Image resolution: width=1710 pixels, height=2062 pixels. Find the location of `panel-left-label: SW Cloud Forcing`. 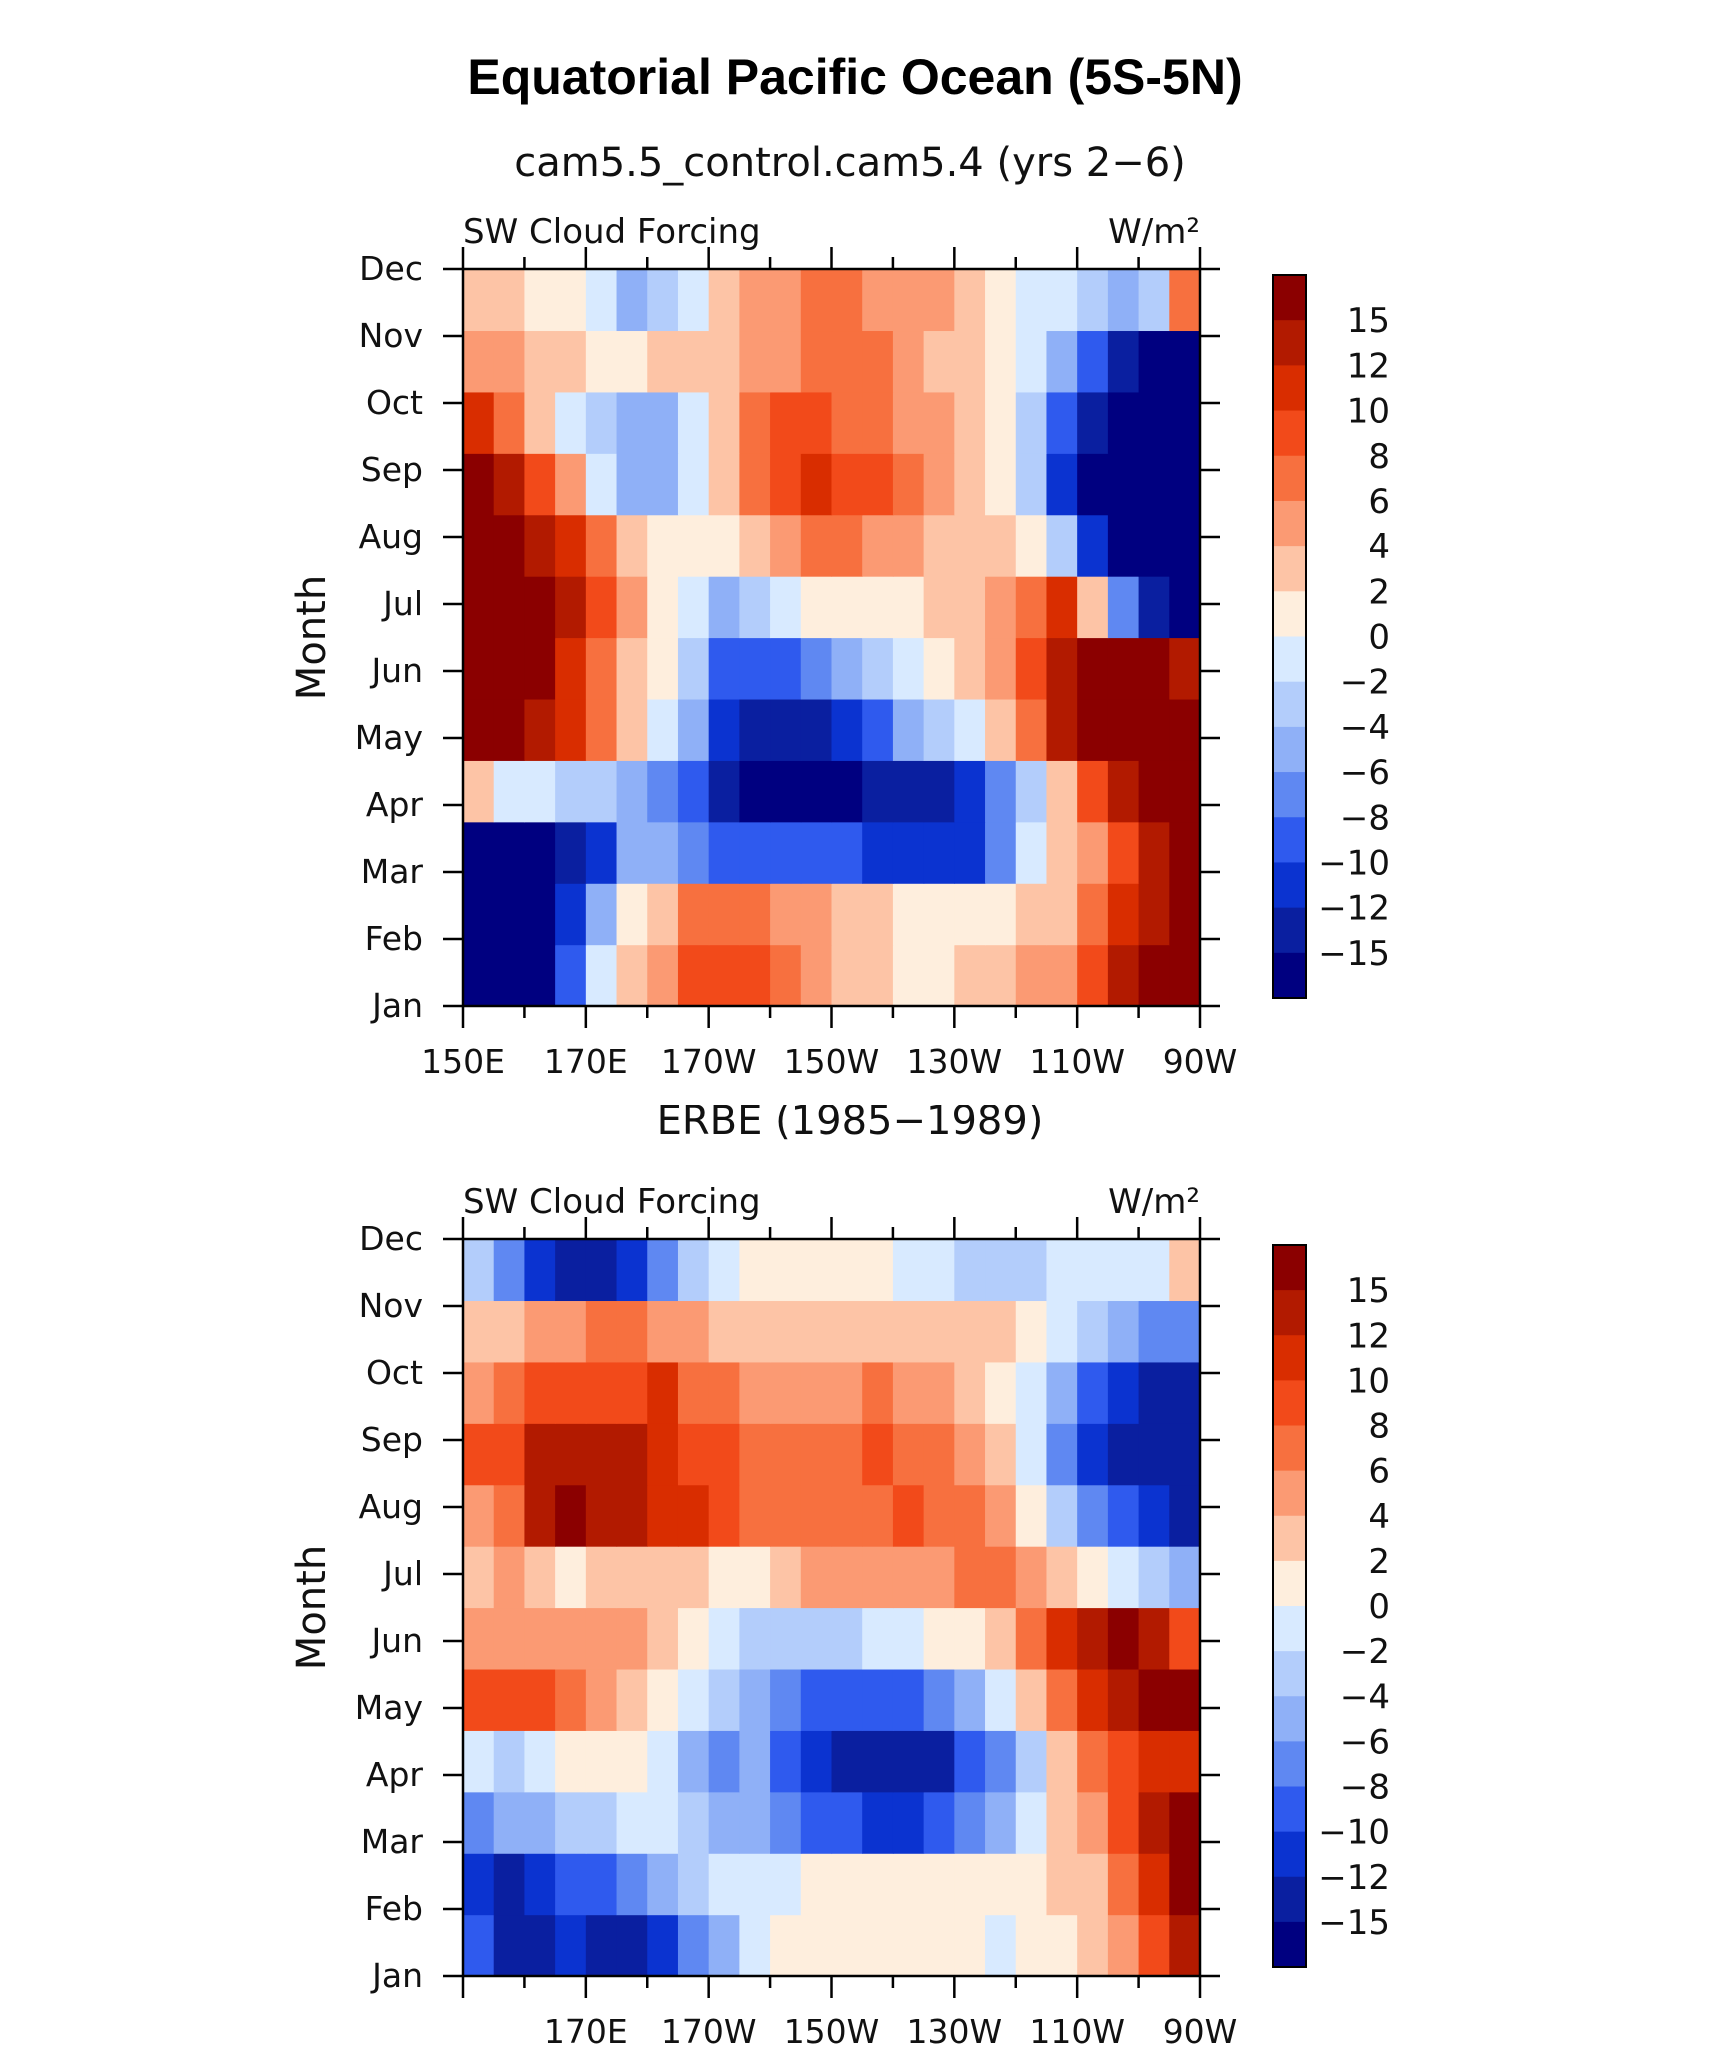

panel-left-label: SW Cloud Forcing is located at coordinates (612, 232).